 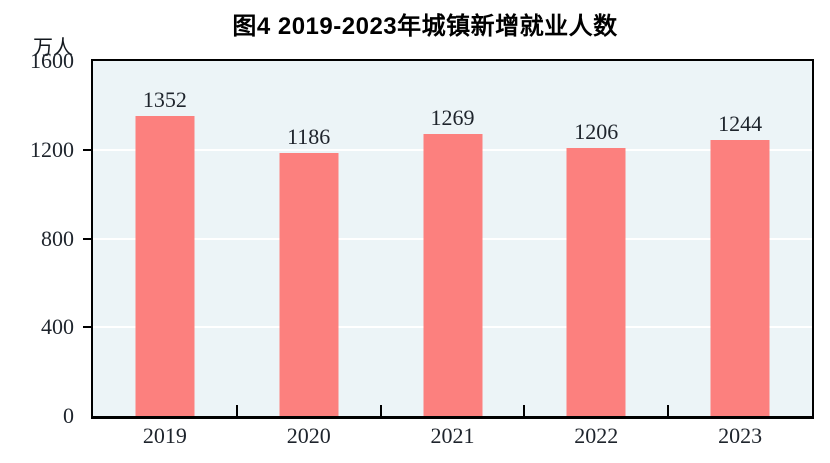 What do you see at coordinates (740, 435) in the screenshot?
I see `x-tick-label: 2023` at bounding box center [740, 435].